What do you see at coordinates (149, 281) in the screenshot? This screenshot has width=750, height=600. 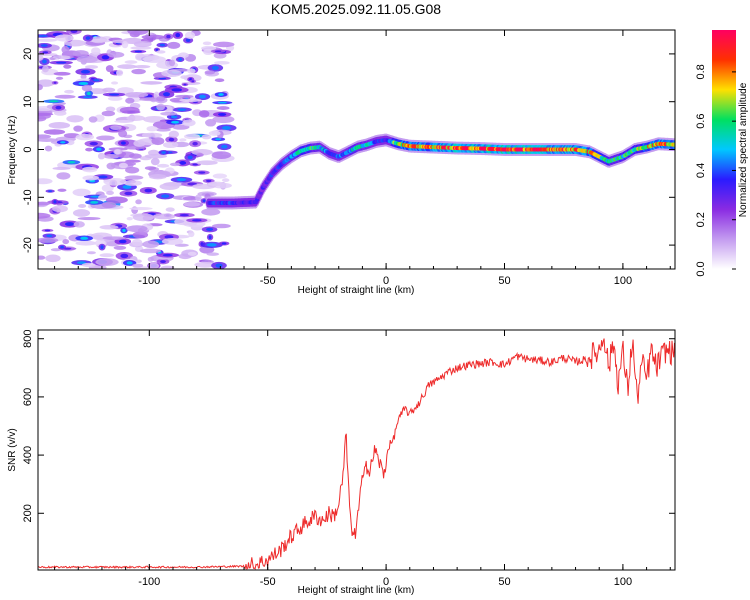 I see `x-tick-label: -100` at bounding box center [149, 281].